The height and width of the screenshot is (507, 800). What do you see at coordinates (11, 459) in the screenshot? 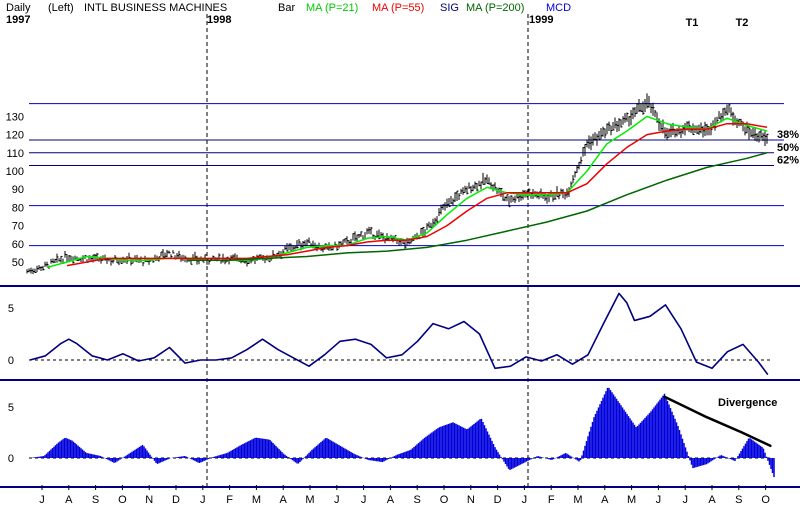
I see `macd-tick-label: 0` at bounding box center [11, 459].